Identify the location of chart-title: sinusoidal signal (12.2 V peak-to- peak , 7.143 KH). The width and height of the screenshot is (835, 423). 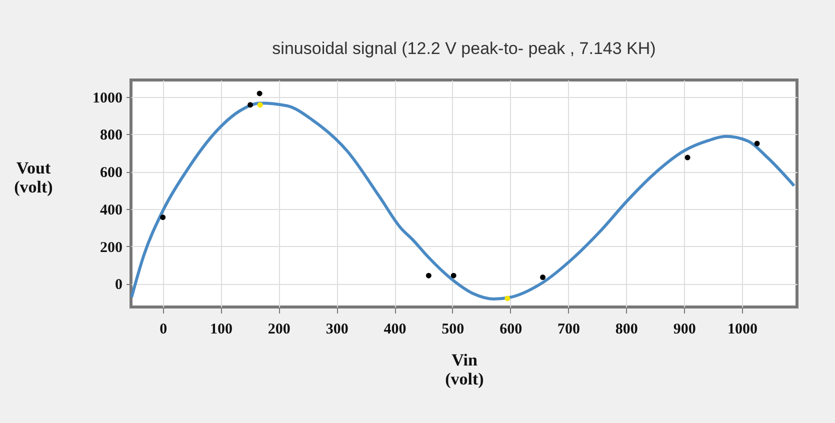
(464, 48).